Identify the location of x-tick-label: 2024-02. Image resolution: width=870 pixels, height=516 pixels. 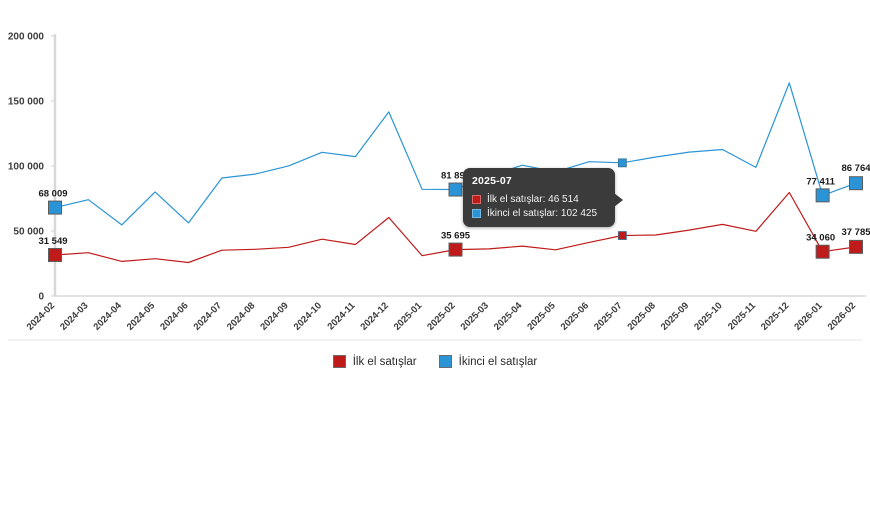
(41, 316).